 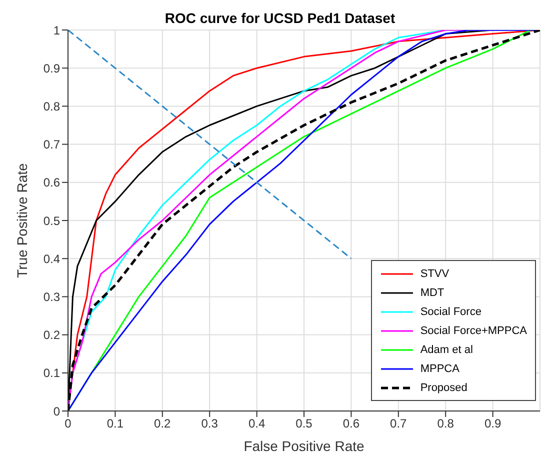 What do you see at coordinates (440, 368) in the screenshot?
I see `legend-label: MPPCA` at bounding box center [440, 368].